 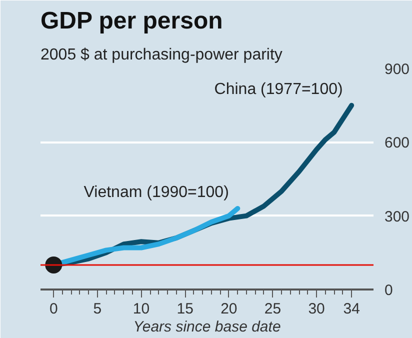 I want to click on y-tick-label: 300, so click(x=397, y=217).